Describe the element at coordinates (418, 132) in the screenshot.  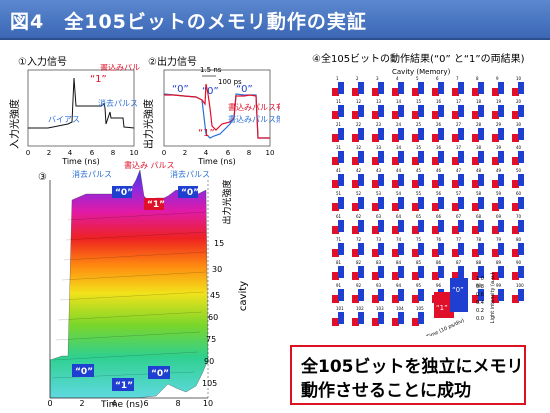
I see `memory-cell: 25` at that location.